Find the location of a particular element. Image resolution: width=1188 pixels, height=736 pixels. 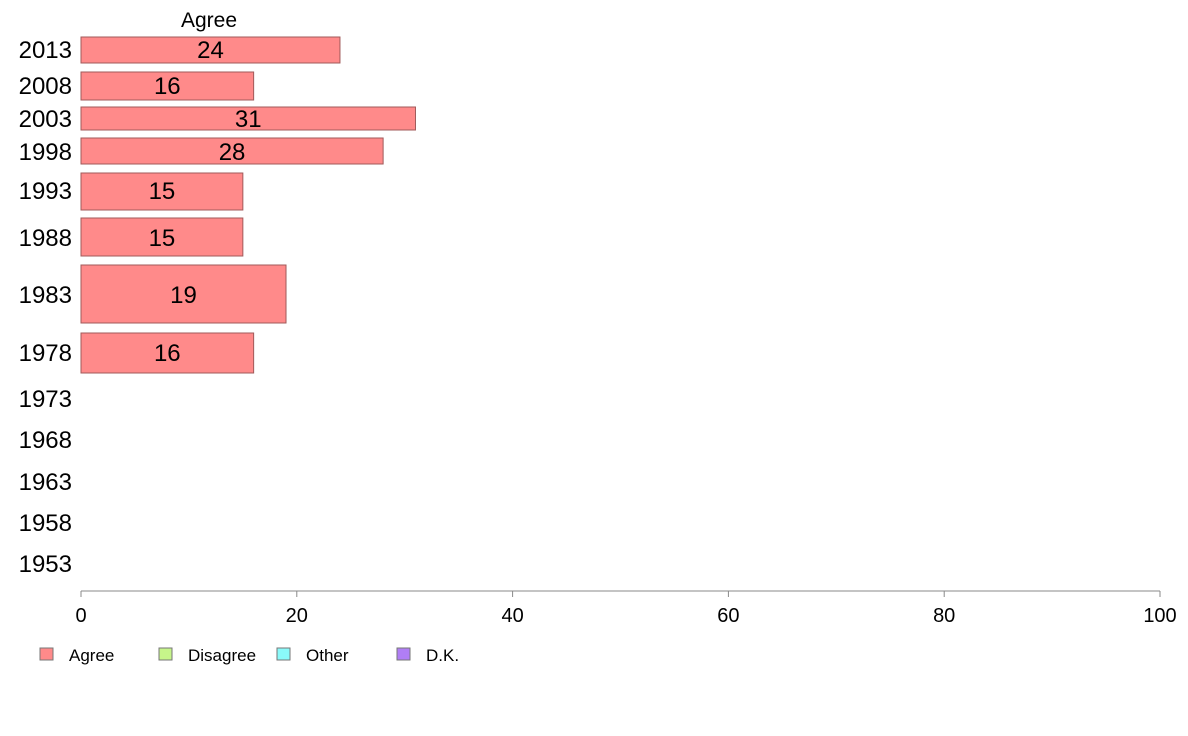

bar-1998 is located at coordinates (232, 151).